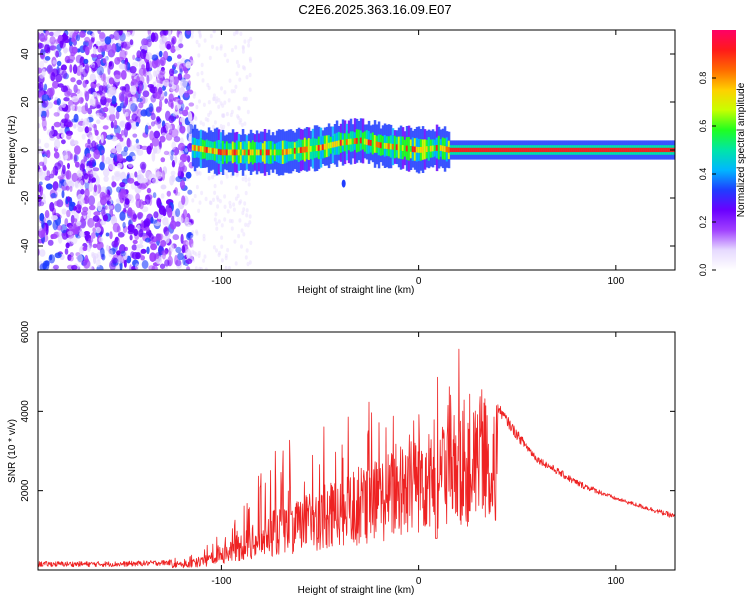 The image size is (750, 605). Describe the element at coordinates (25, 54) in the screenshot. I see `spectrogram-ytick-label: 40` at that location.